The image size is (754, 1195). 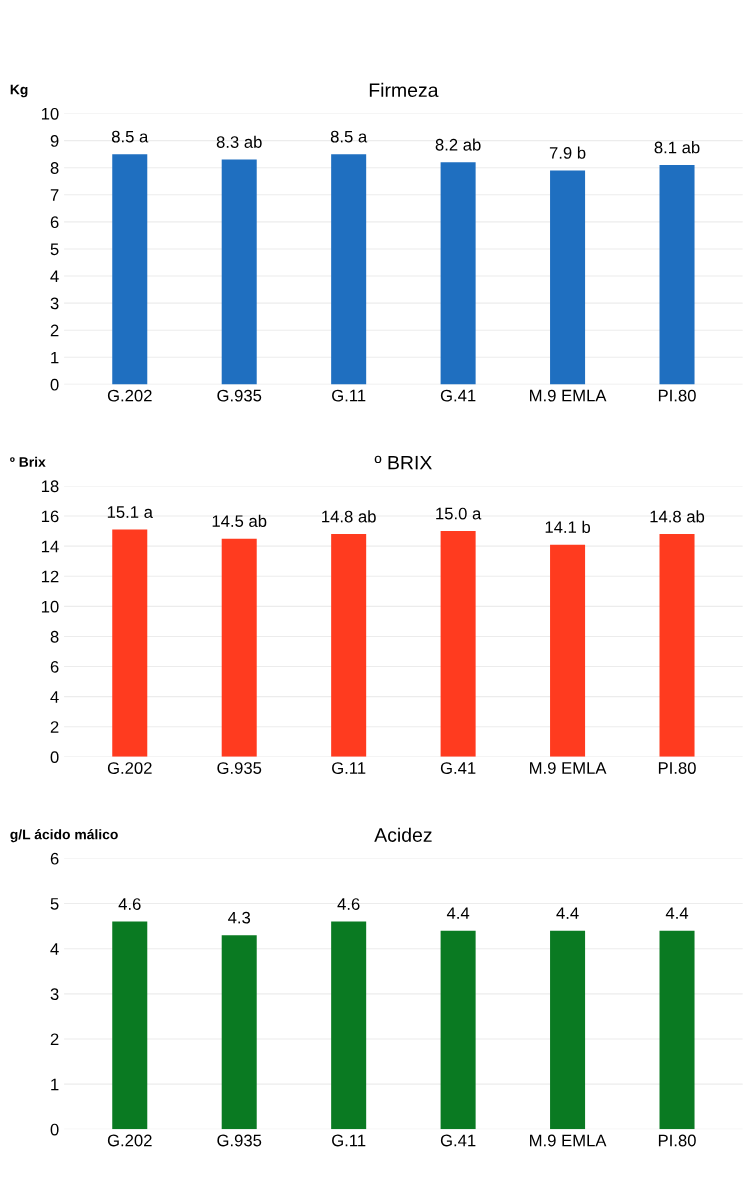 What do you see at coordinates (19, 91) in the screenshot?
I see `y-axis-title: Kg` at bounding box center [19, 91].